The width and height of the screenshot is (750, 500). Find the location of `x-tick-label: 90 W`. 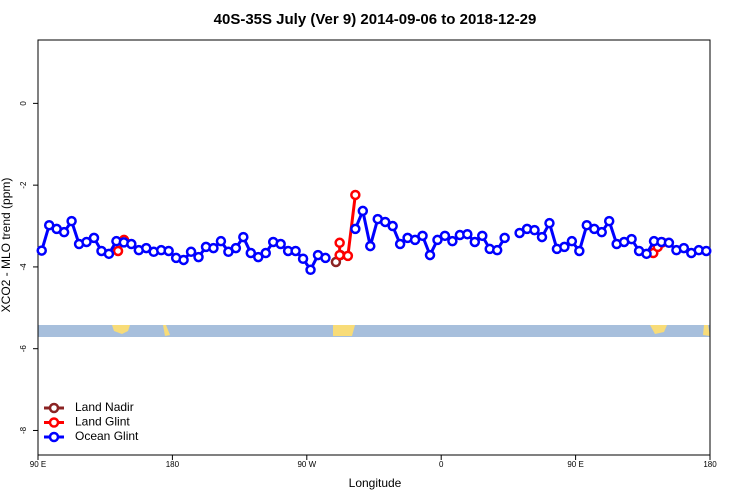

x-tick-label: 90 W is located at coordinates (306, 464).